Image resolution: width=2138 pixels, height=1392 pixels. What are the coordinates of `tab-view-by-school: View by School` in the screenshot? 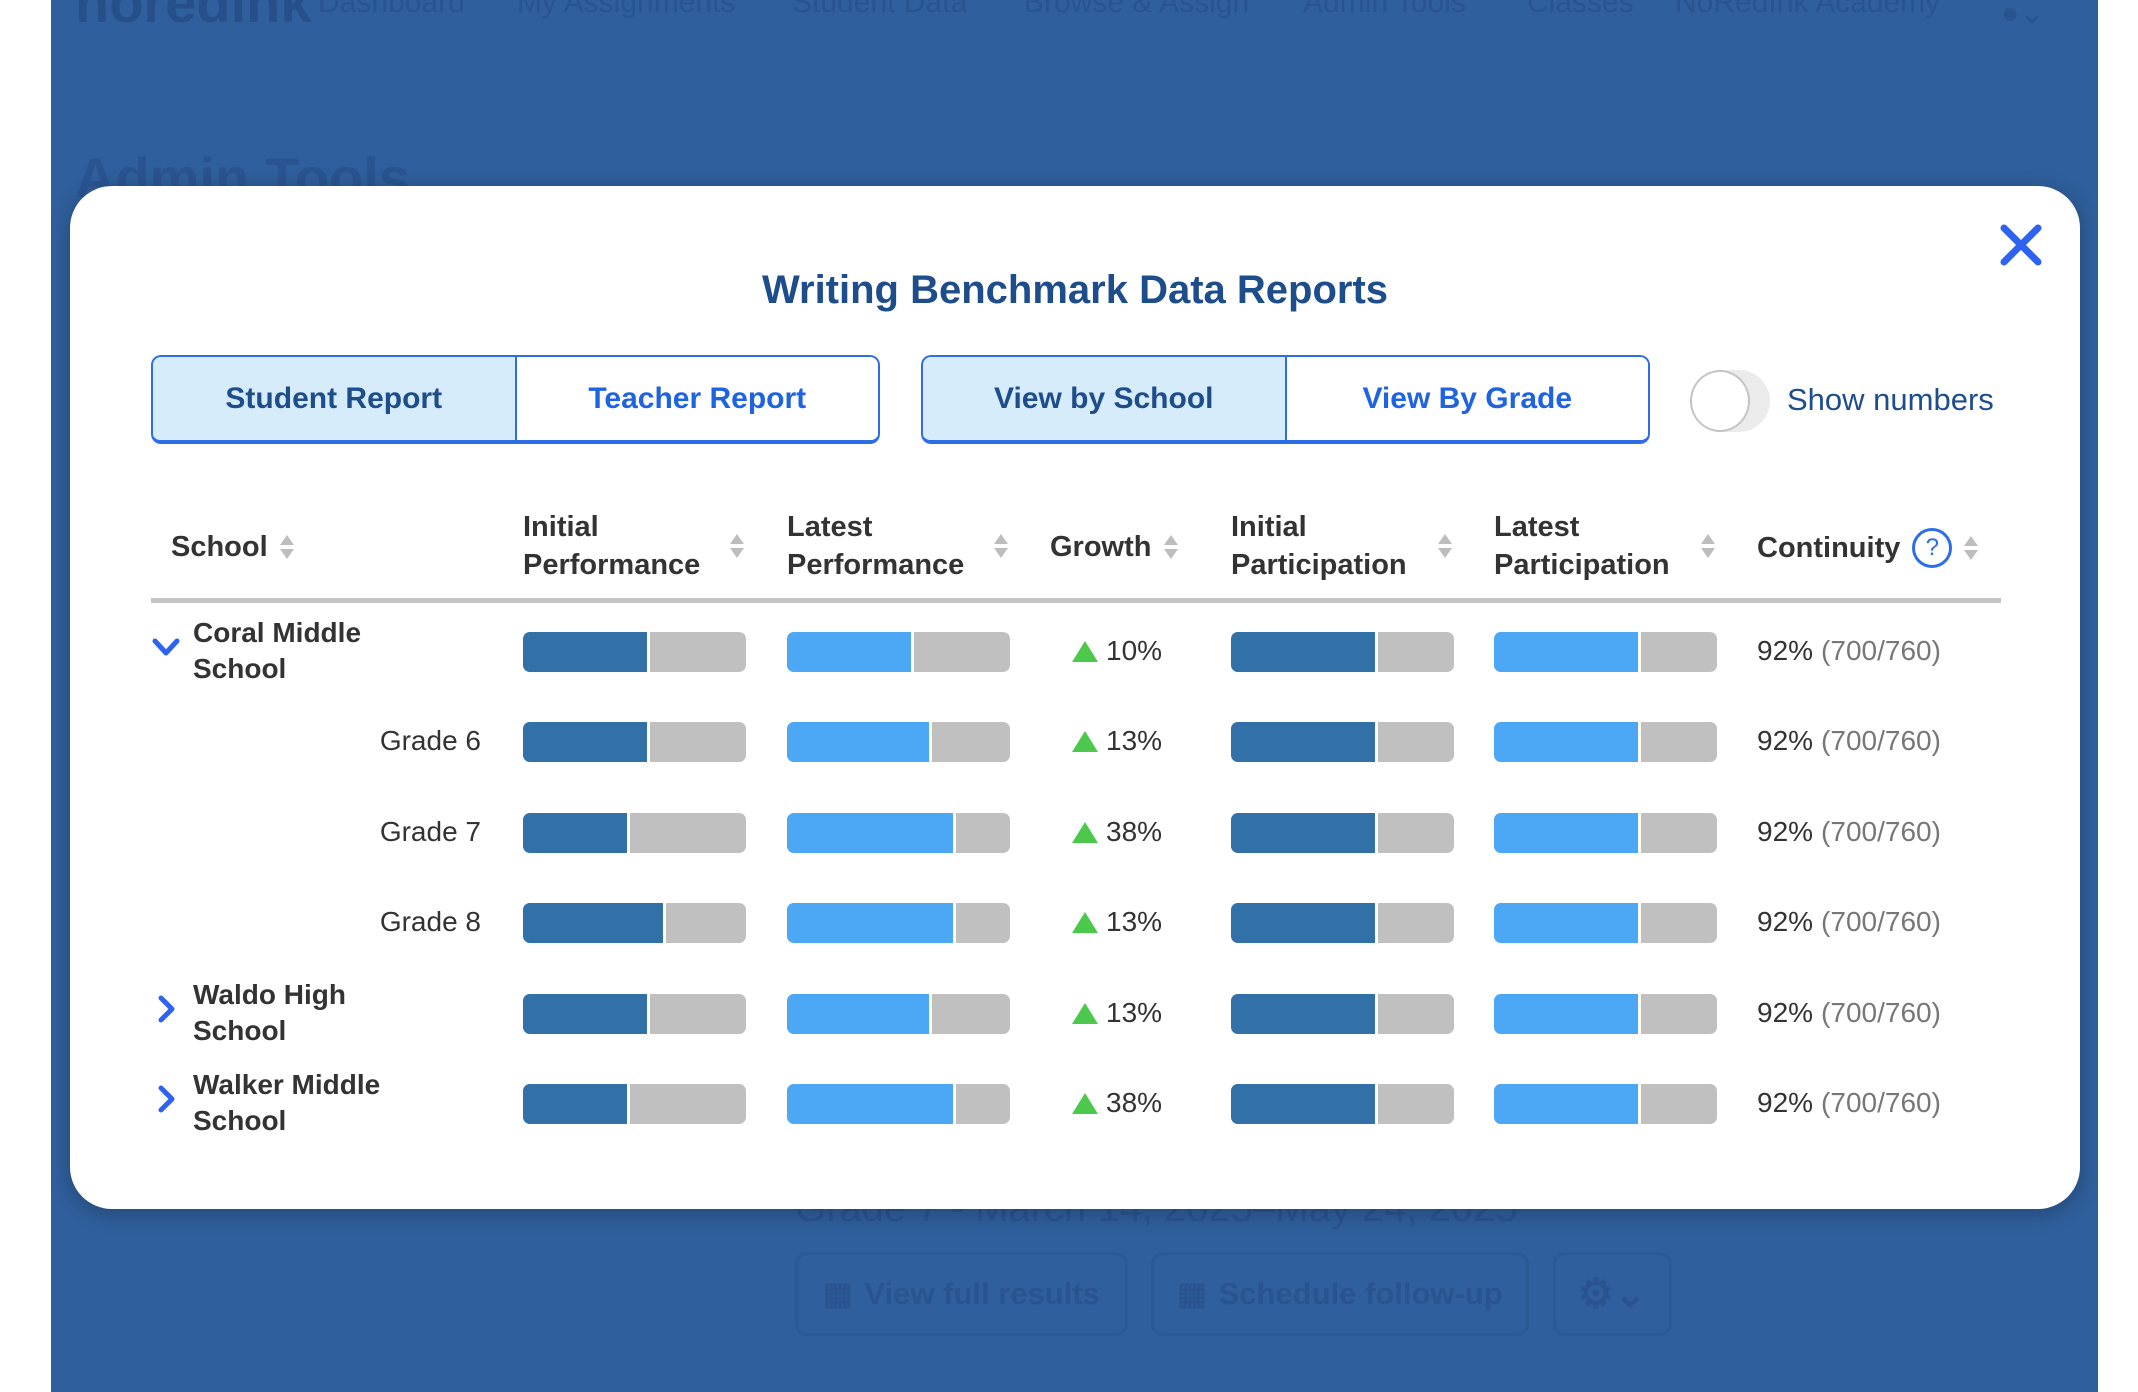 It's located at (1105, 398).